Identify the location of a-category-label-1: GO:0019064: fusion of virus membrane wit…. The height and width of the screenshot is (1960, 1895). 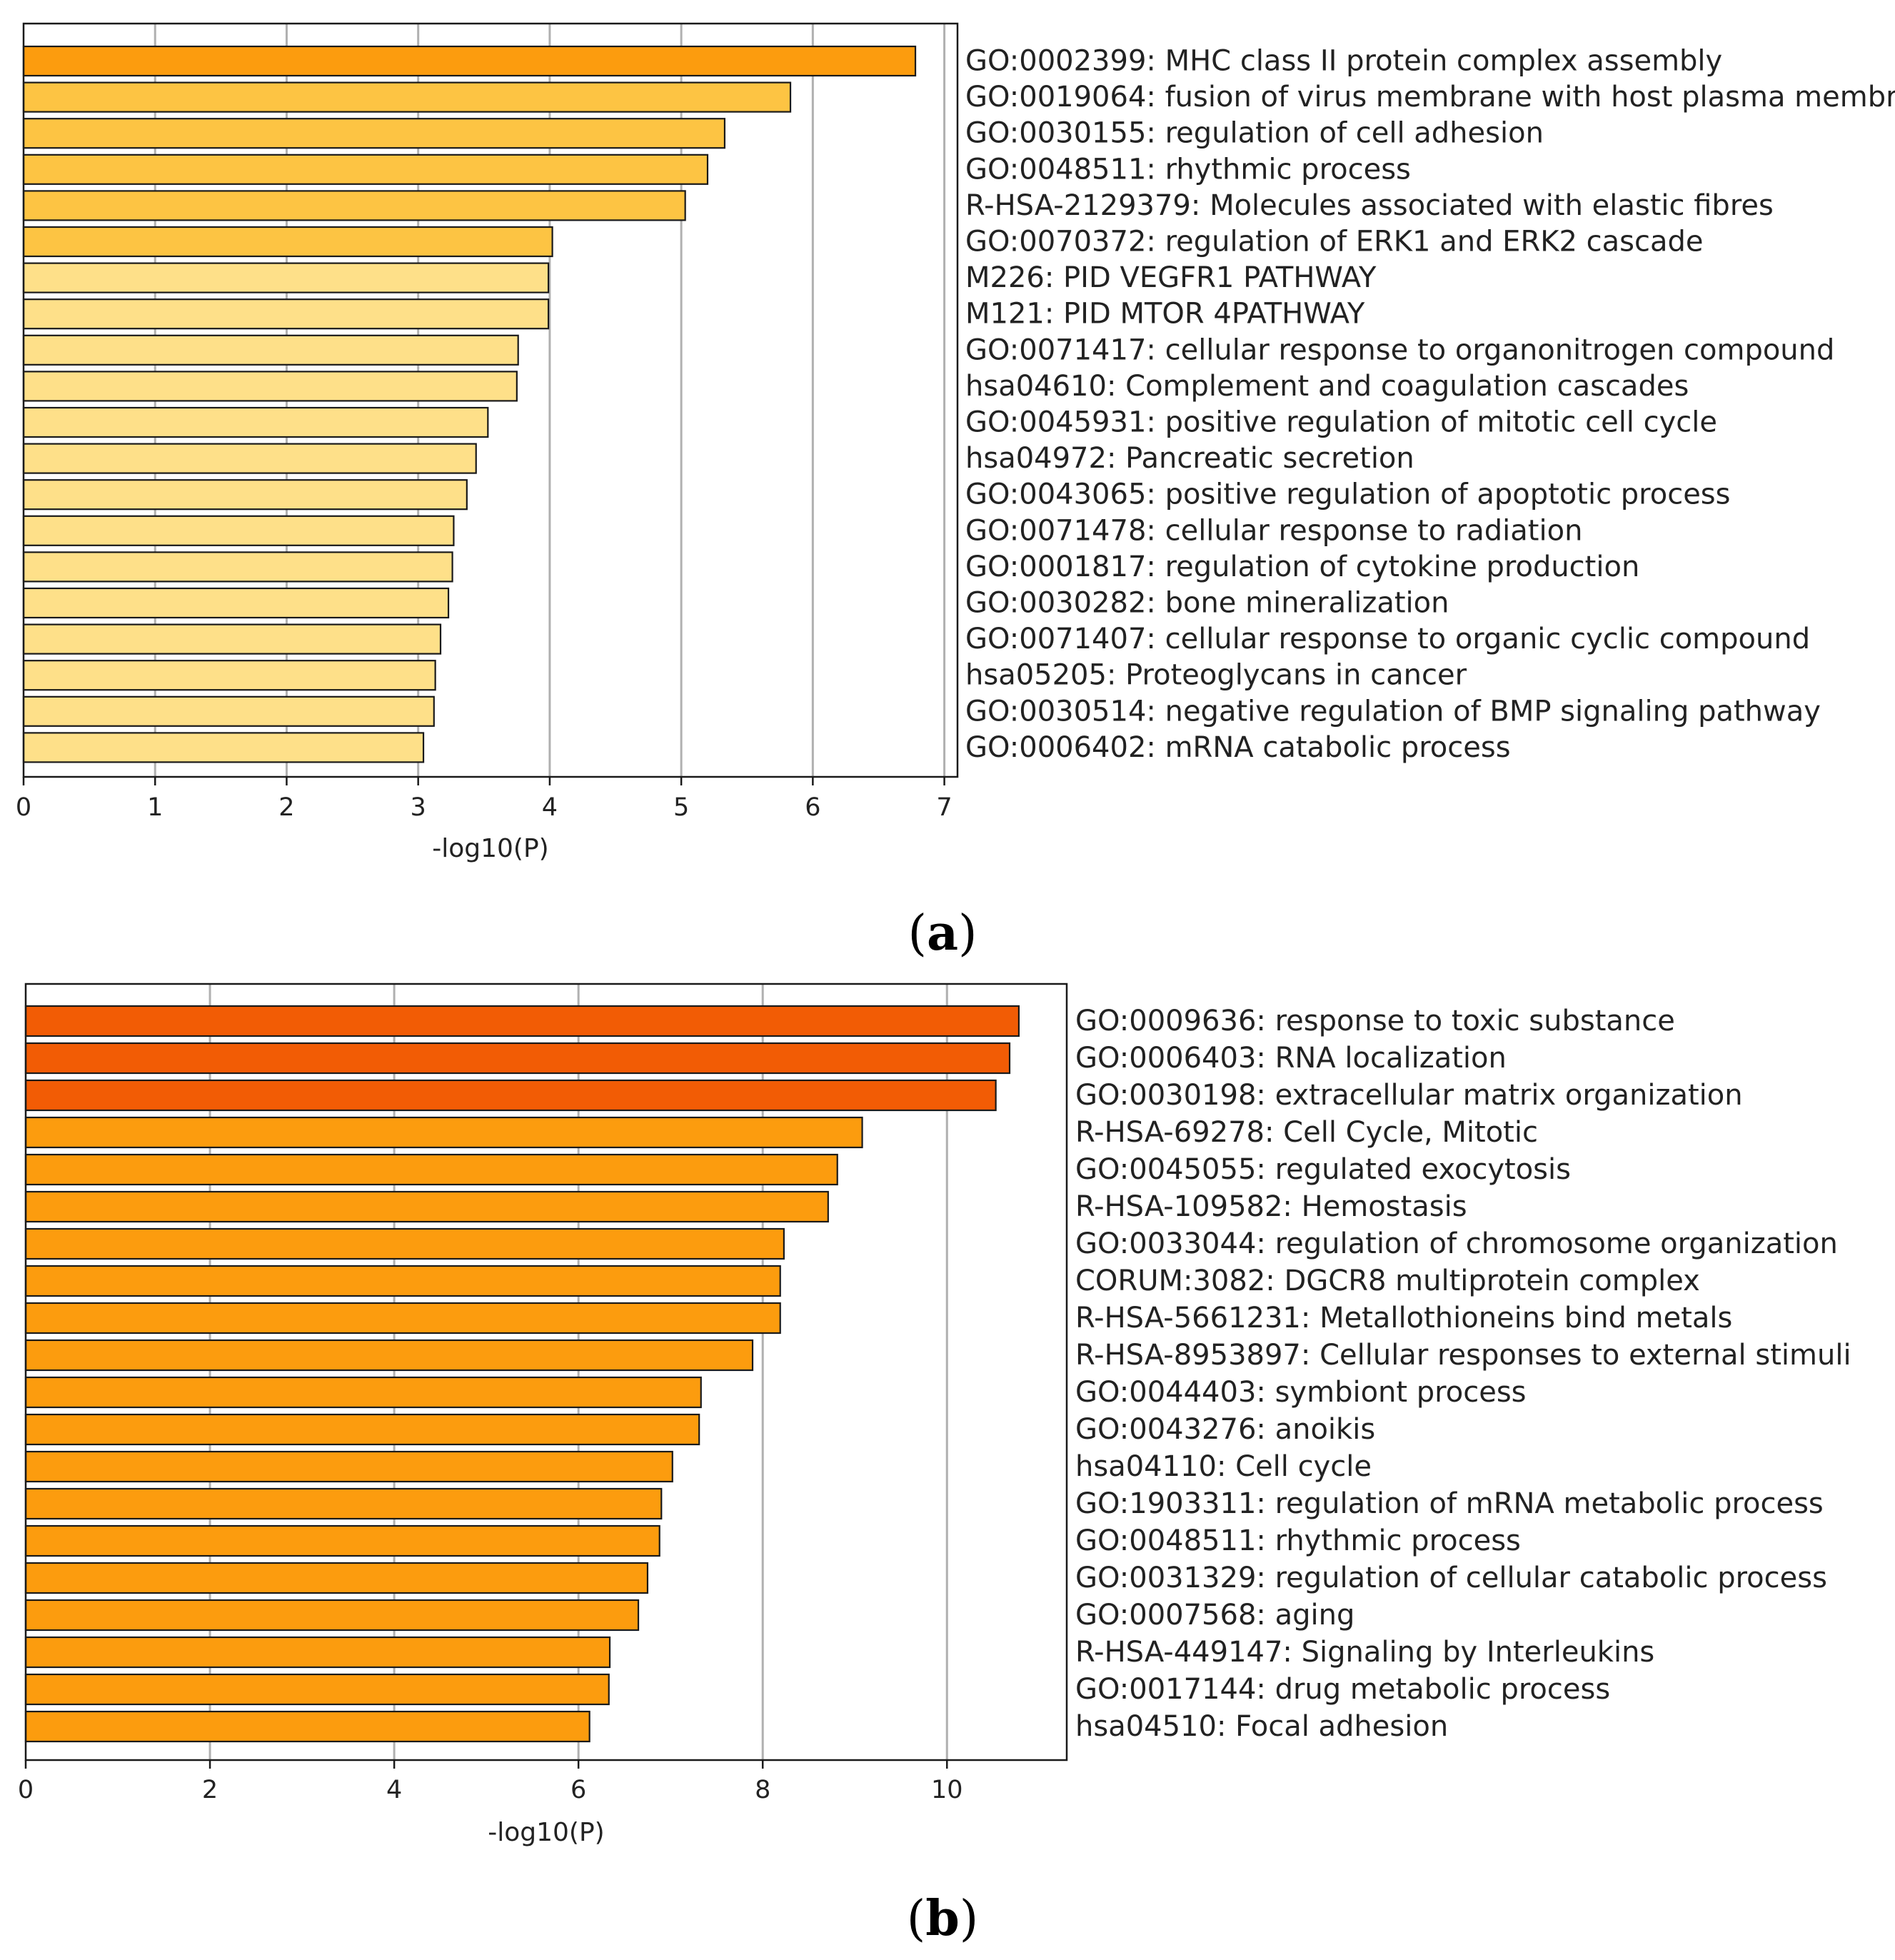
(1430, 97).